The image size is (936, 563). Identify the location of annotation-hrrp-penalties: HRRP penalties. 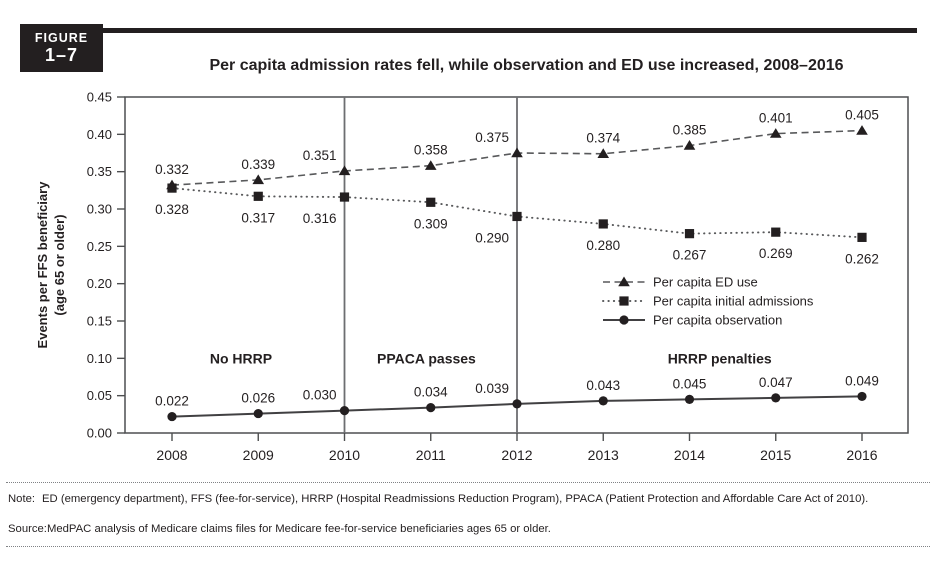
(720, 358).